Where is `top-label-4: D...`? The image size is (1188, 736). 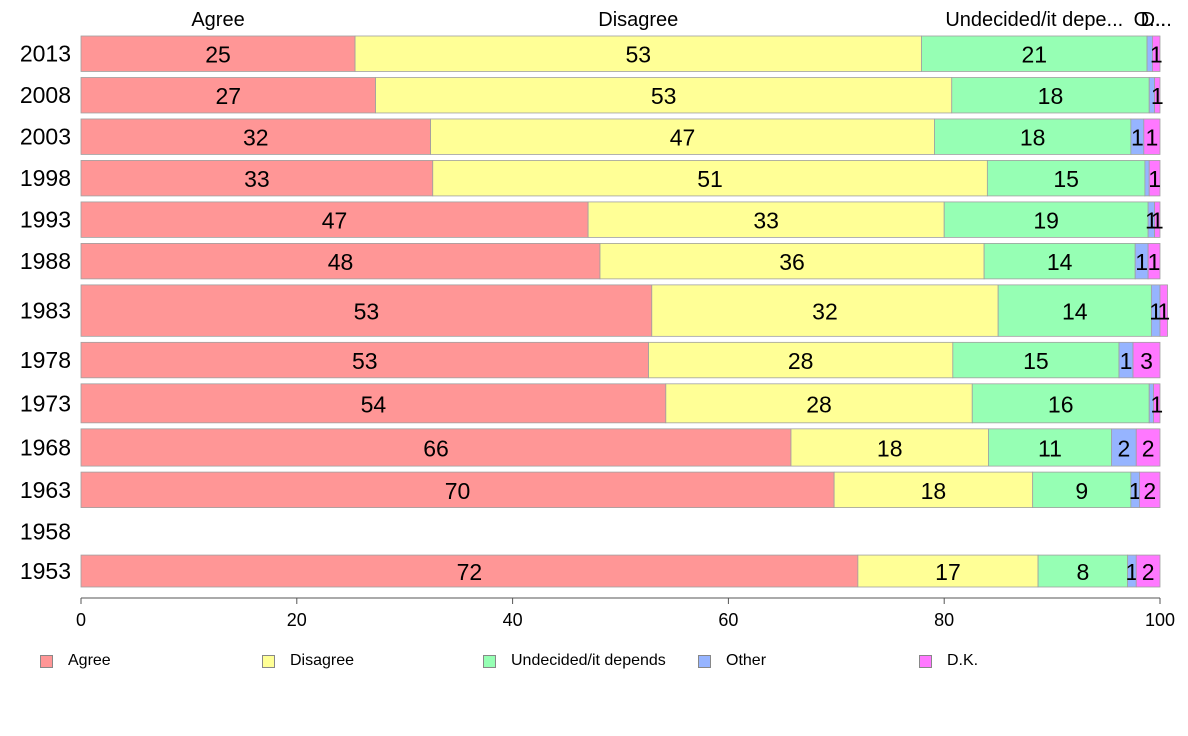
top-label-4: D... is located at coordinates (1156, 20).